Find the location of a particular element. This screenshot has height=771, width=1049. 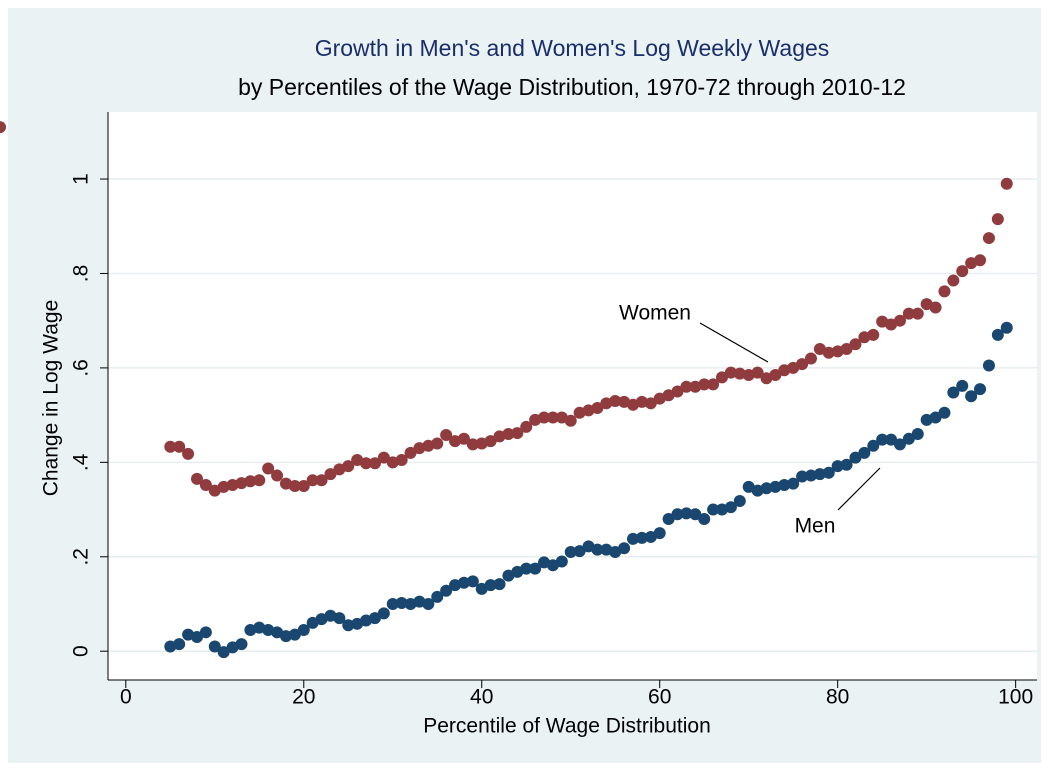

x-tick-label: 20 is located at coordinates (303, 697).